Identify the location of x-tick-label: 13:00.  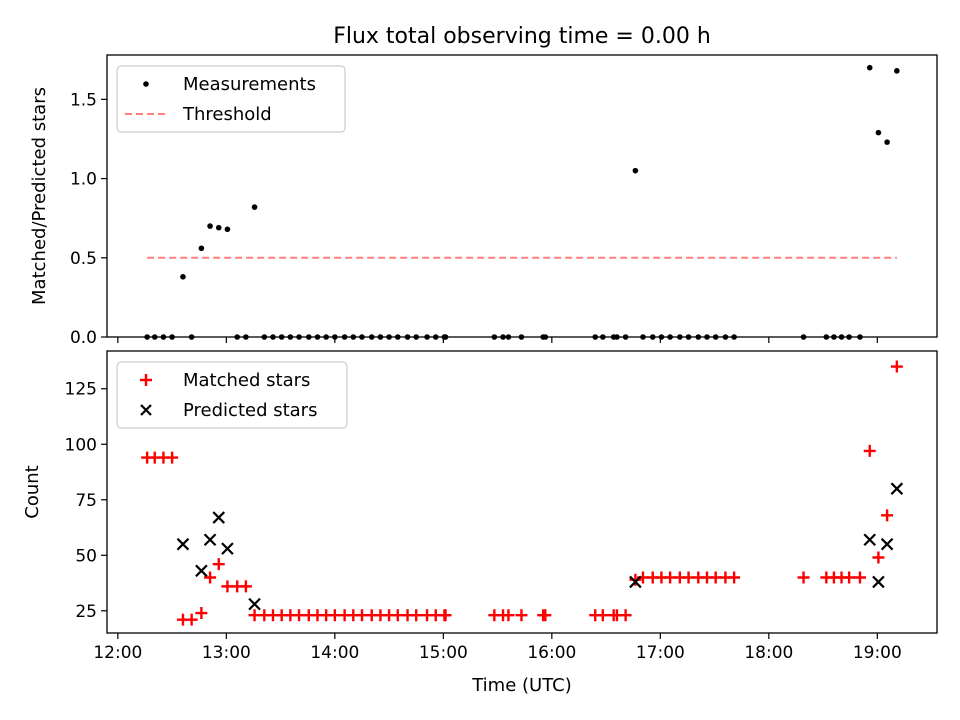
(226, 653).